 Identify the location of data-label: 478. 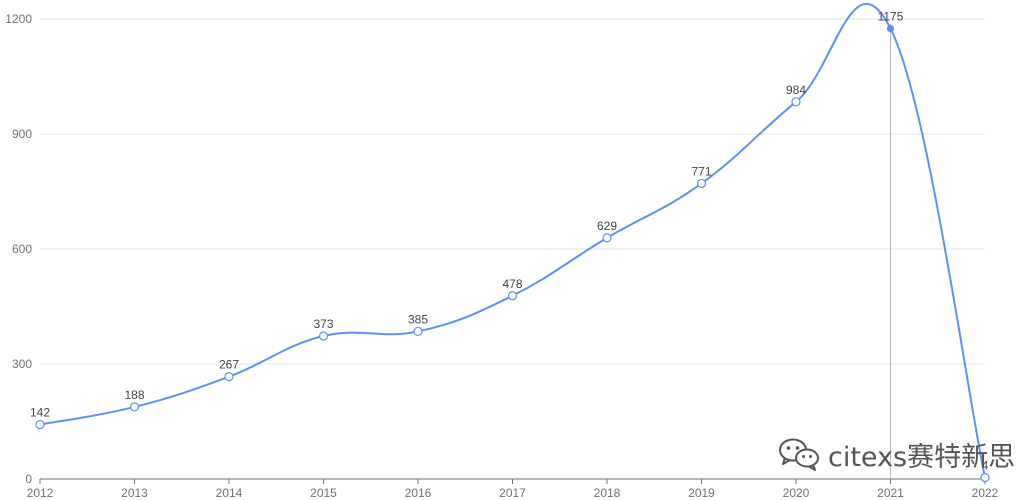
(512, 284).